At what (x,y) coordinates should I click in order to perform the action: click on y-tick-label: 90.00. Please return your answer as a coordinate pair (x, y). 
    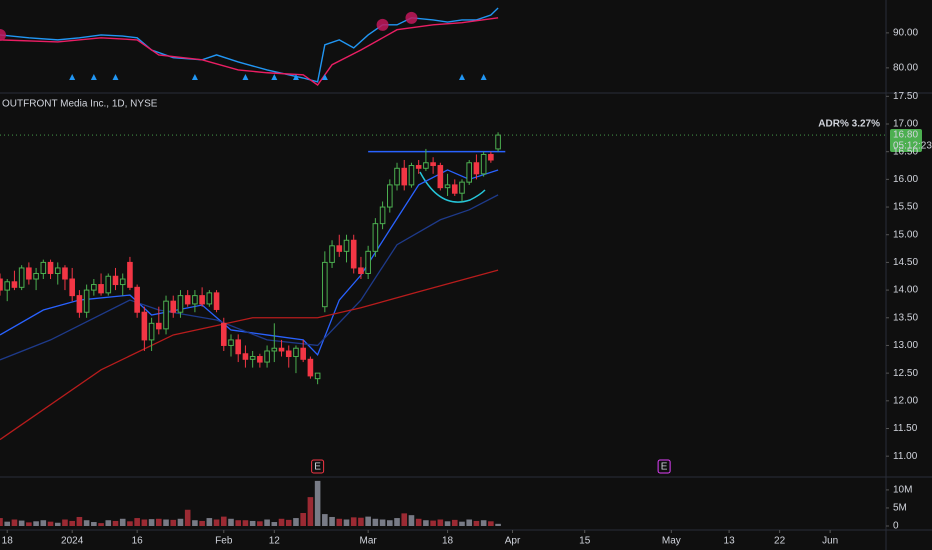
    Looking at the image, I should click on (905, 33).